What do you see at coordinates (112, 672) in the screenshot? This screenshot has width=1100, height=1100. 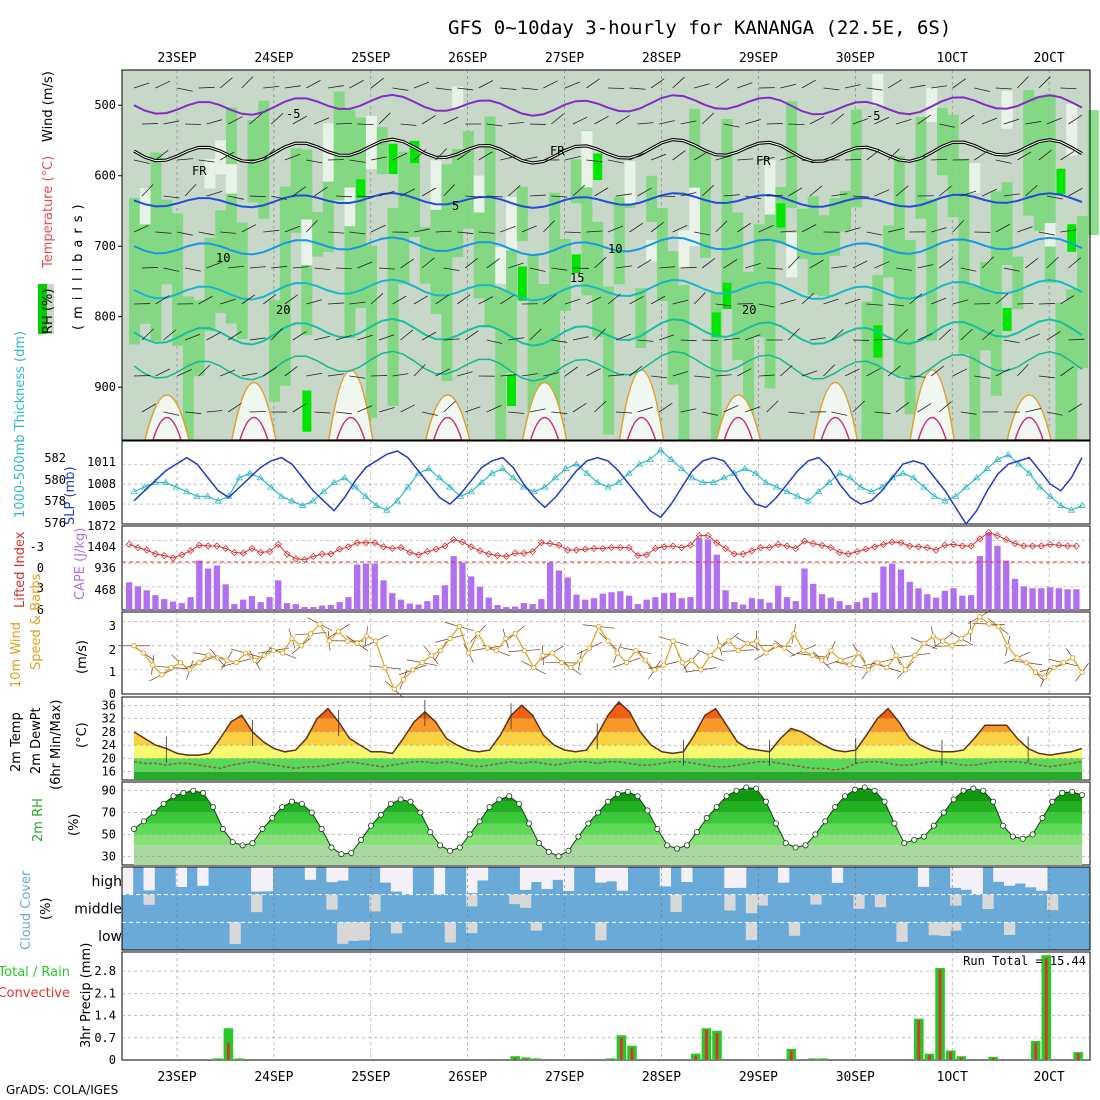 I see `wind-tick: 1` at bounding box center [112, 672].